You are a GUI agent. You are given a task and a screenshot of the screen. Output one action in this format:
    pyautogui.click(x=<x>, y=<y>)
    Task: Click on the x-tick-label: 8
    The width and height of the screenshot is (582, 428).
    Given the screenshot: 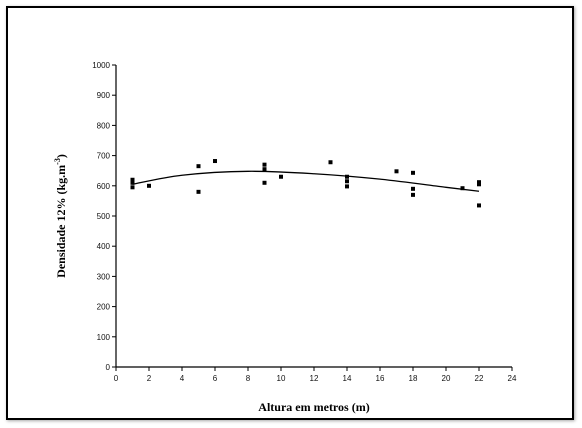 What is the action you would take?
    pyautogui.click(x=248, y=378)
    